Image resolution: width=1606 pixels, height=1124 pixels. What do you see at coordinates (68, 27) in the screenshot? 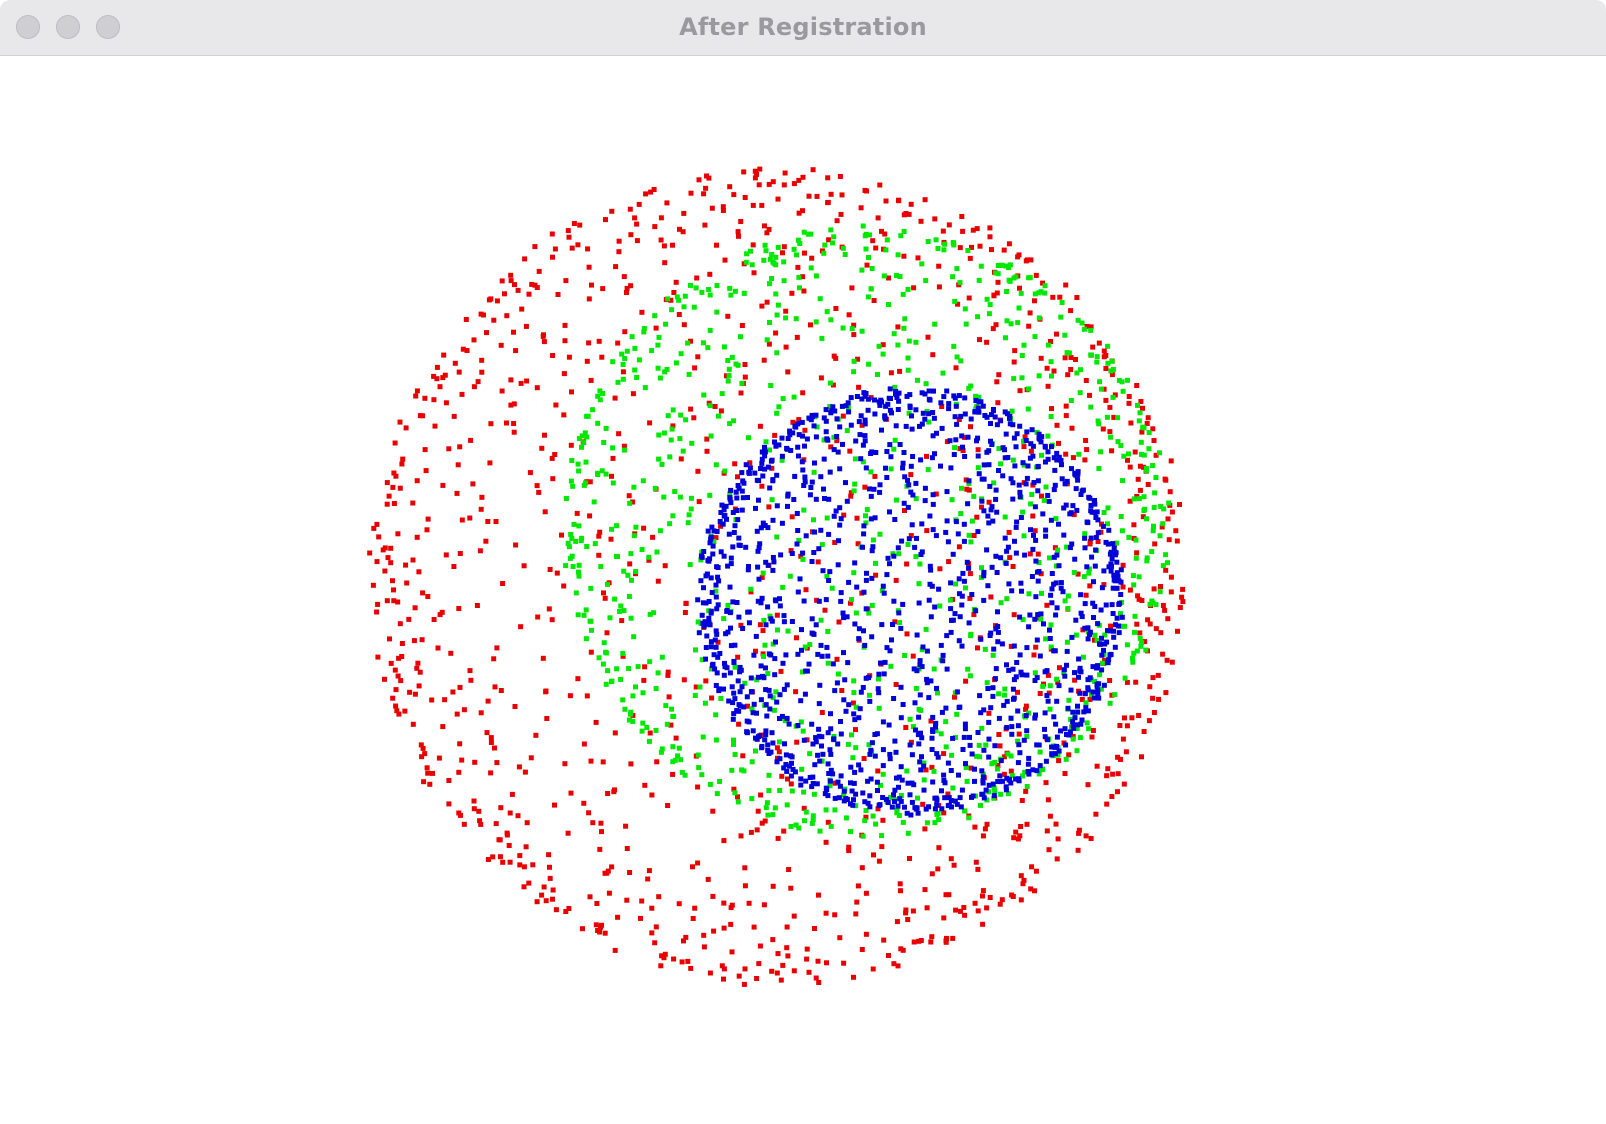
I see `minimize-button` at bounding box center [68, 27].